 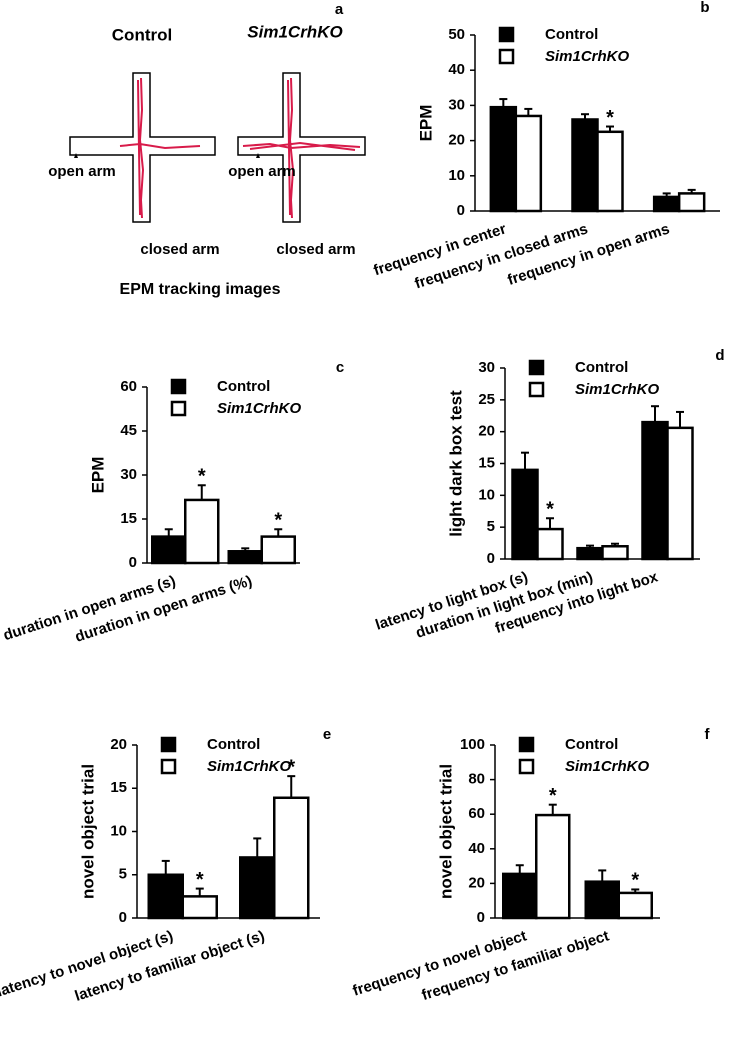 What do you see at coordinates (128, 430) in the screenshot?
I see `y-tick-label: 45` at bounding box center [128, 430].